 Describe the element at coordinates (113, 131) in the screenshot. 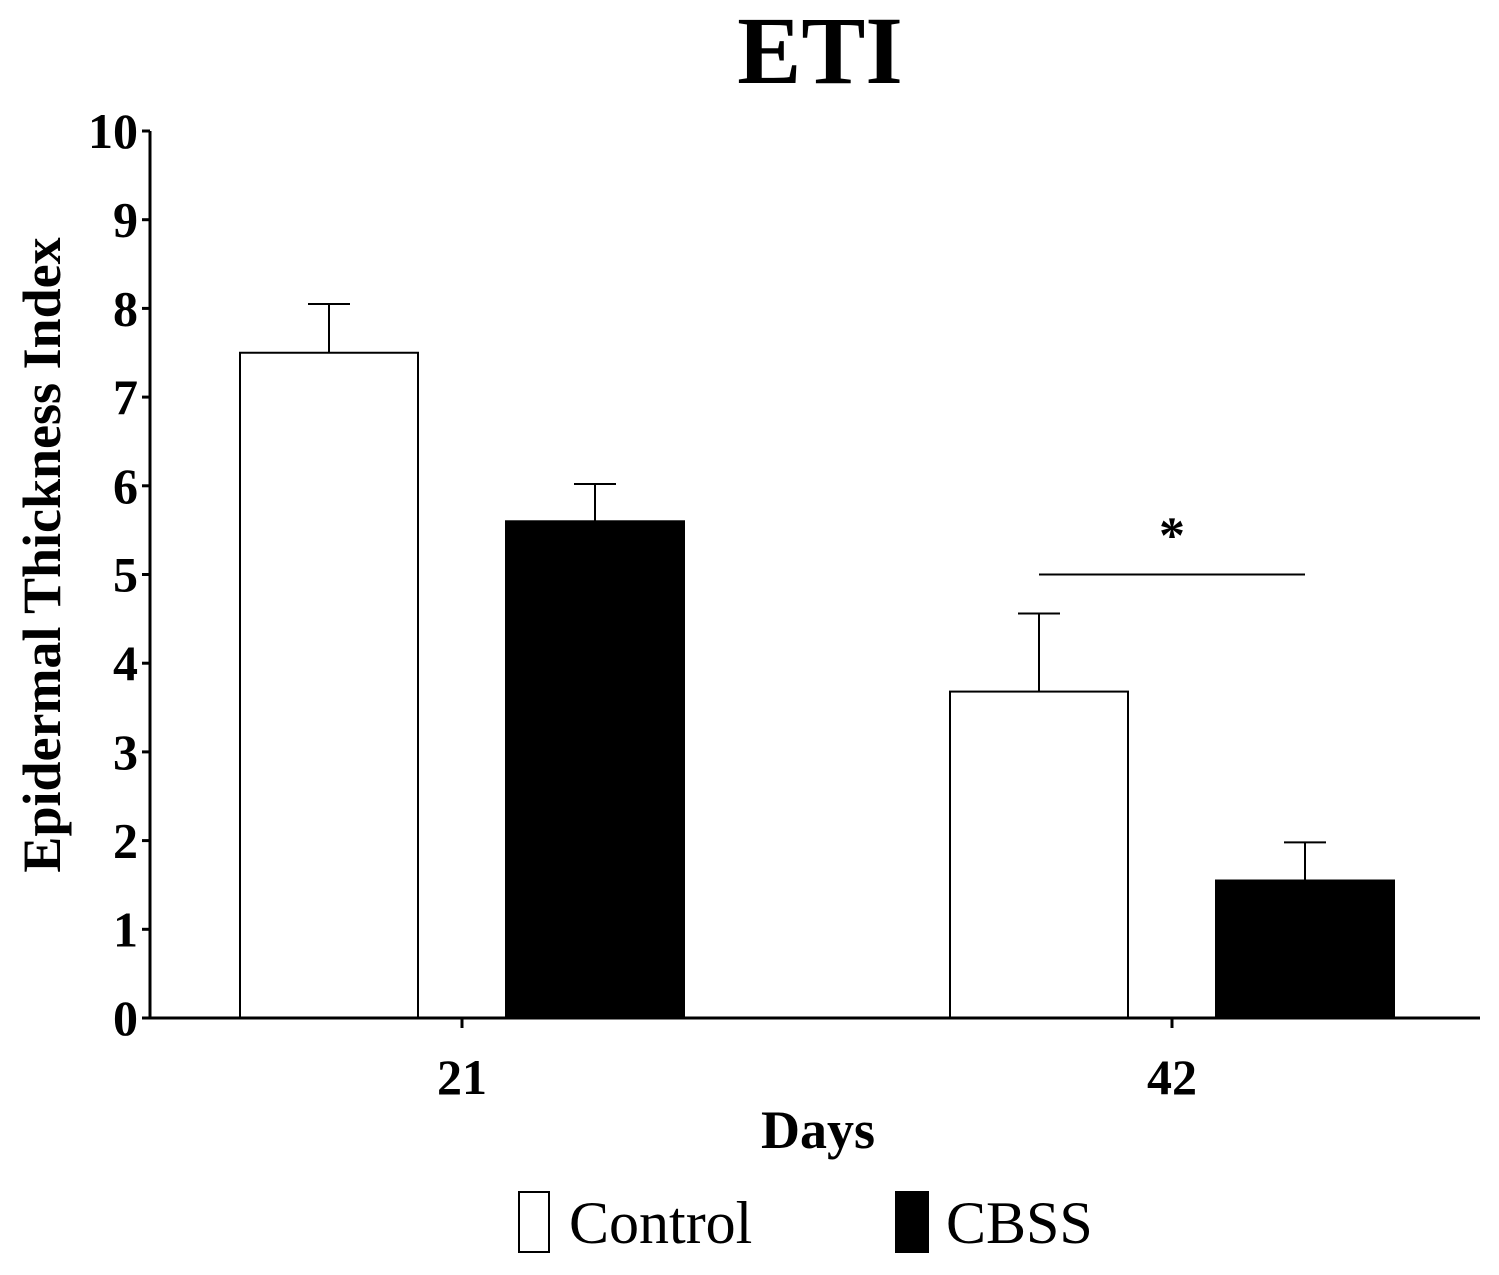

I see `y-tick-label: 10` at that location.